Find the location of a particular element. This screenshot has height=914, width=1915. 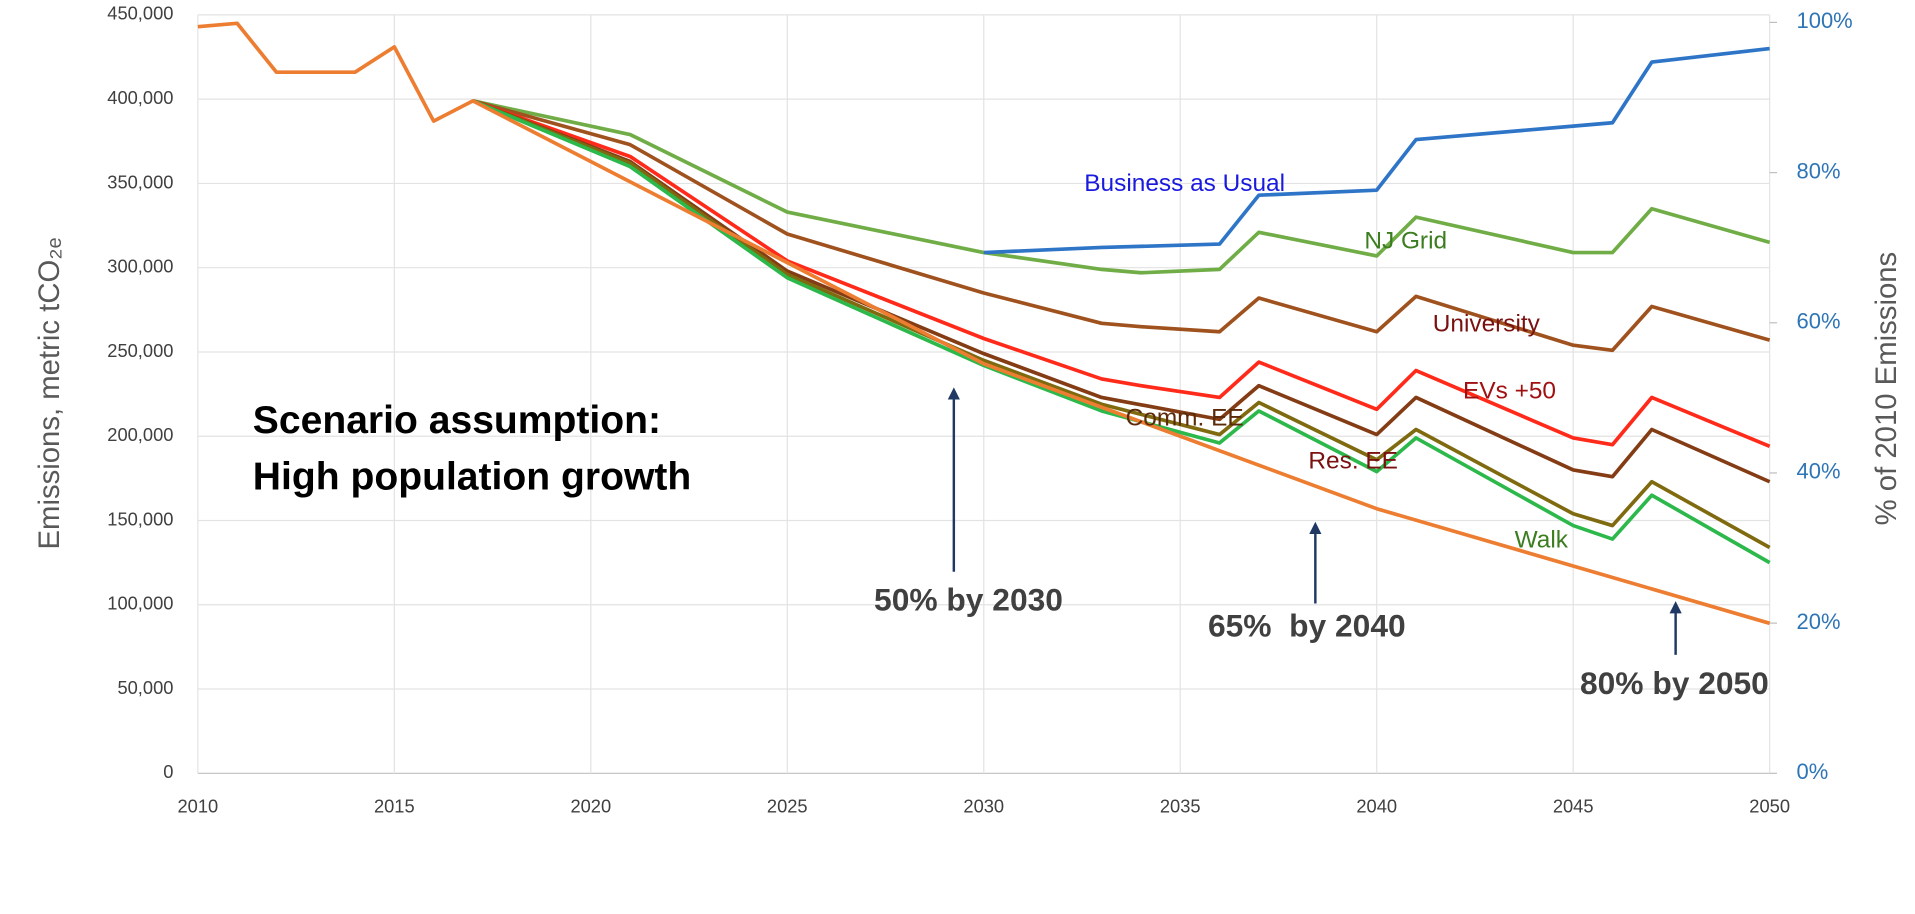

target-note: 50% by 2030 is located at coordinates (968, 600).